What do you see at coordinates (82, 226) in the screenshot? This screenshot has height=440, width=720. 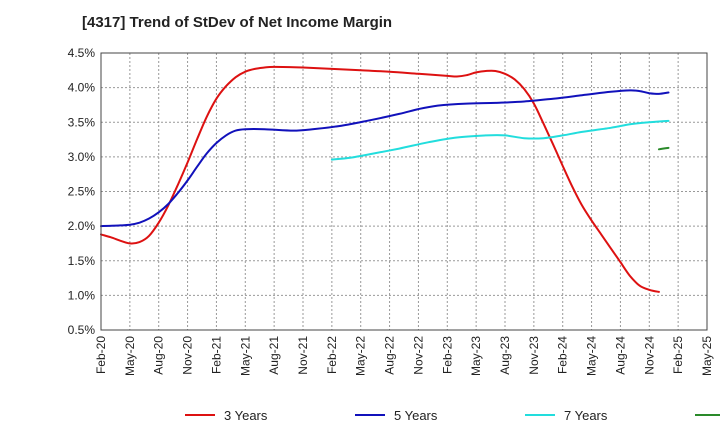 I see `y-tick-label: 2.0%` at bounding box center [82, 226].